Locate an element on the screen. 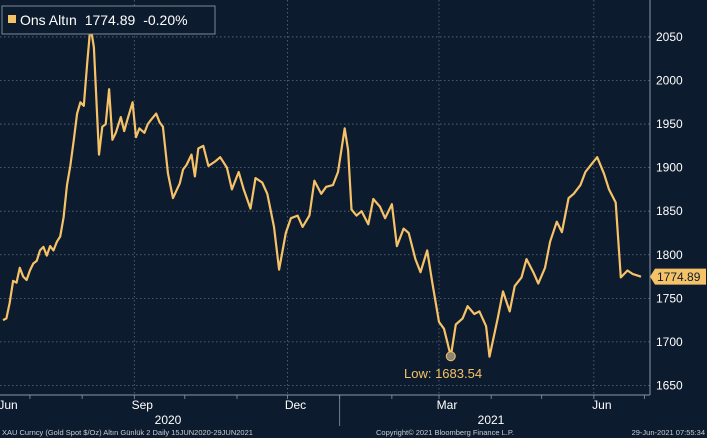  x-tick-label: Sep is located at coordinates (143, 405).